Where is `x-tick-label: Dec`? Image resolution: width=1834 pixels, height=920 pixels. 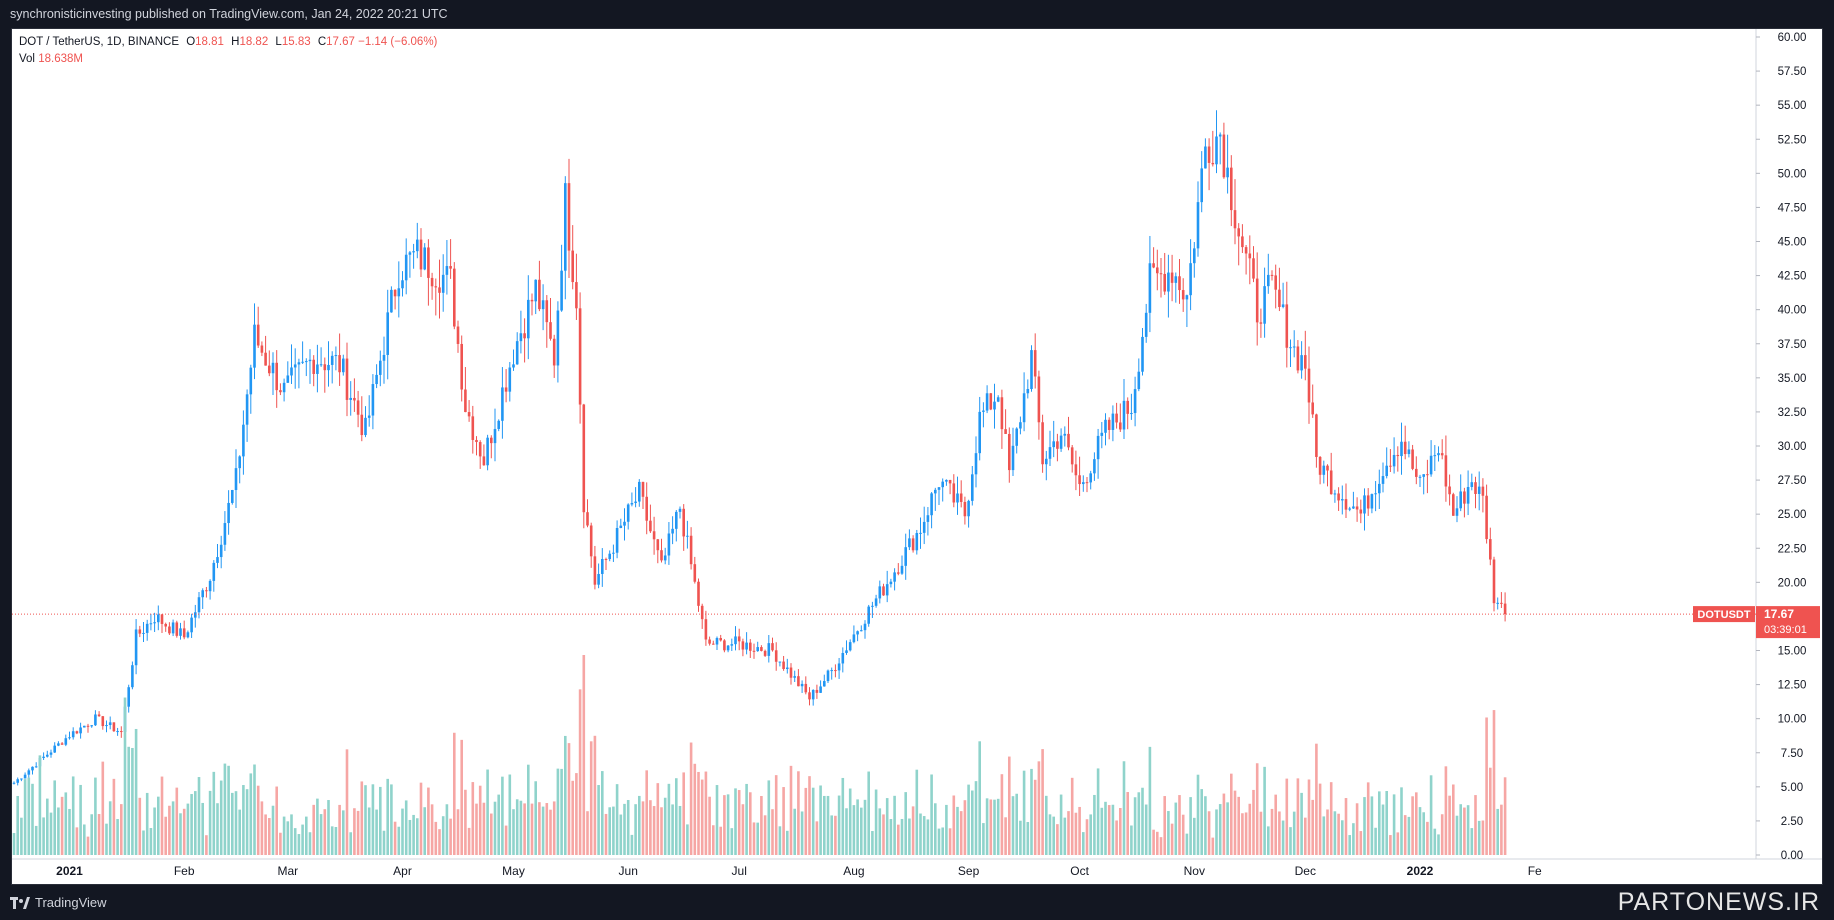 x-tick-label: Dec is located at coordinates (1305, 871).